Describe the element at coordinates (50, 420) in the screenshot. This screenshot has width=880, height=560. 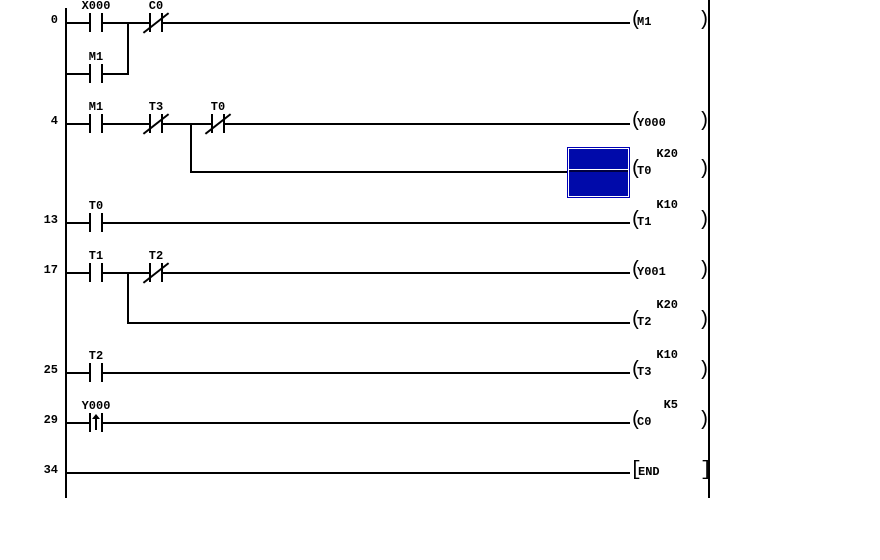
I see `step-number: 29` at that location.